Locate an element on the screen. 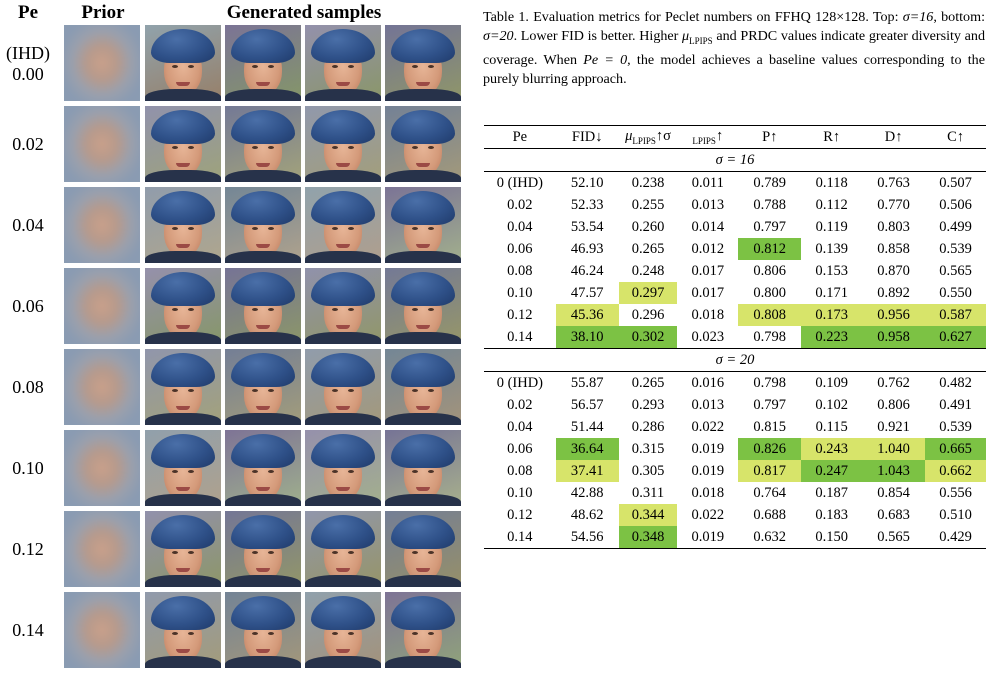  caption-text-3: . Lower FID is better. Higher is located at coordinates (598, 36).